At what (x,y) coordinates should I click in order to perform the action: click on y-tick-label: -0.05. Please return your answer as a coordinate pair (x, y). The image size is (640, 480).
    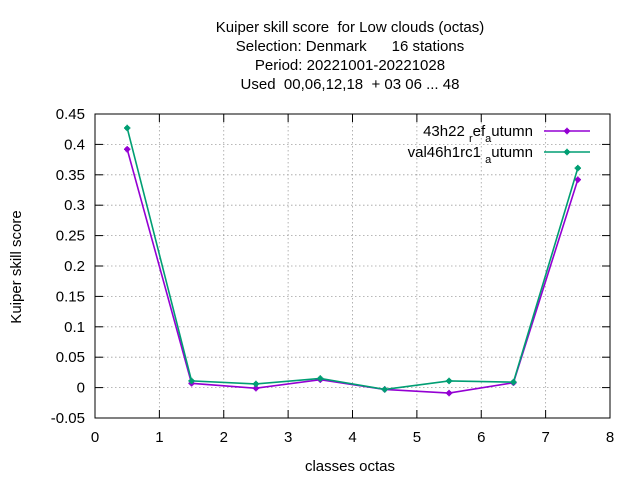
    Looking at the image, I should click on (68, 418).